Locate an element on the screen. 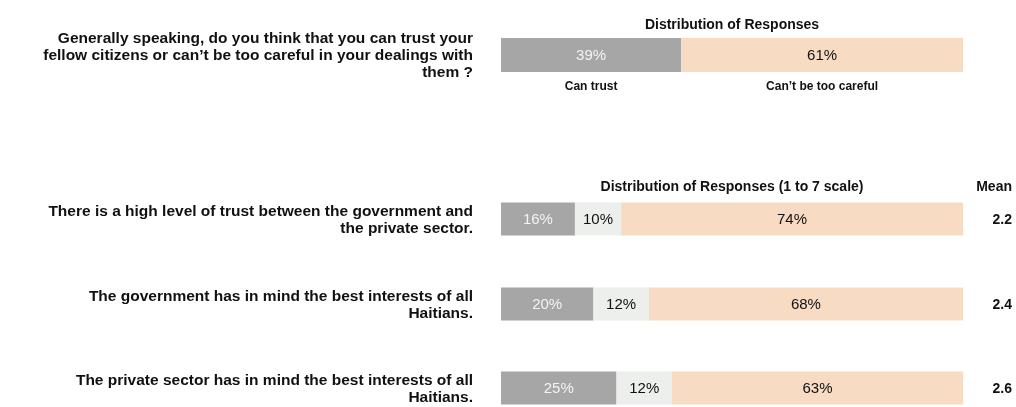  data-label: 61% is located at coordinates (822, 55).